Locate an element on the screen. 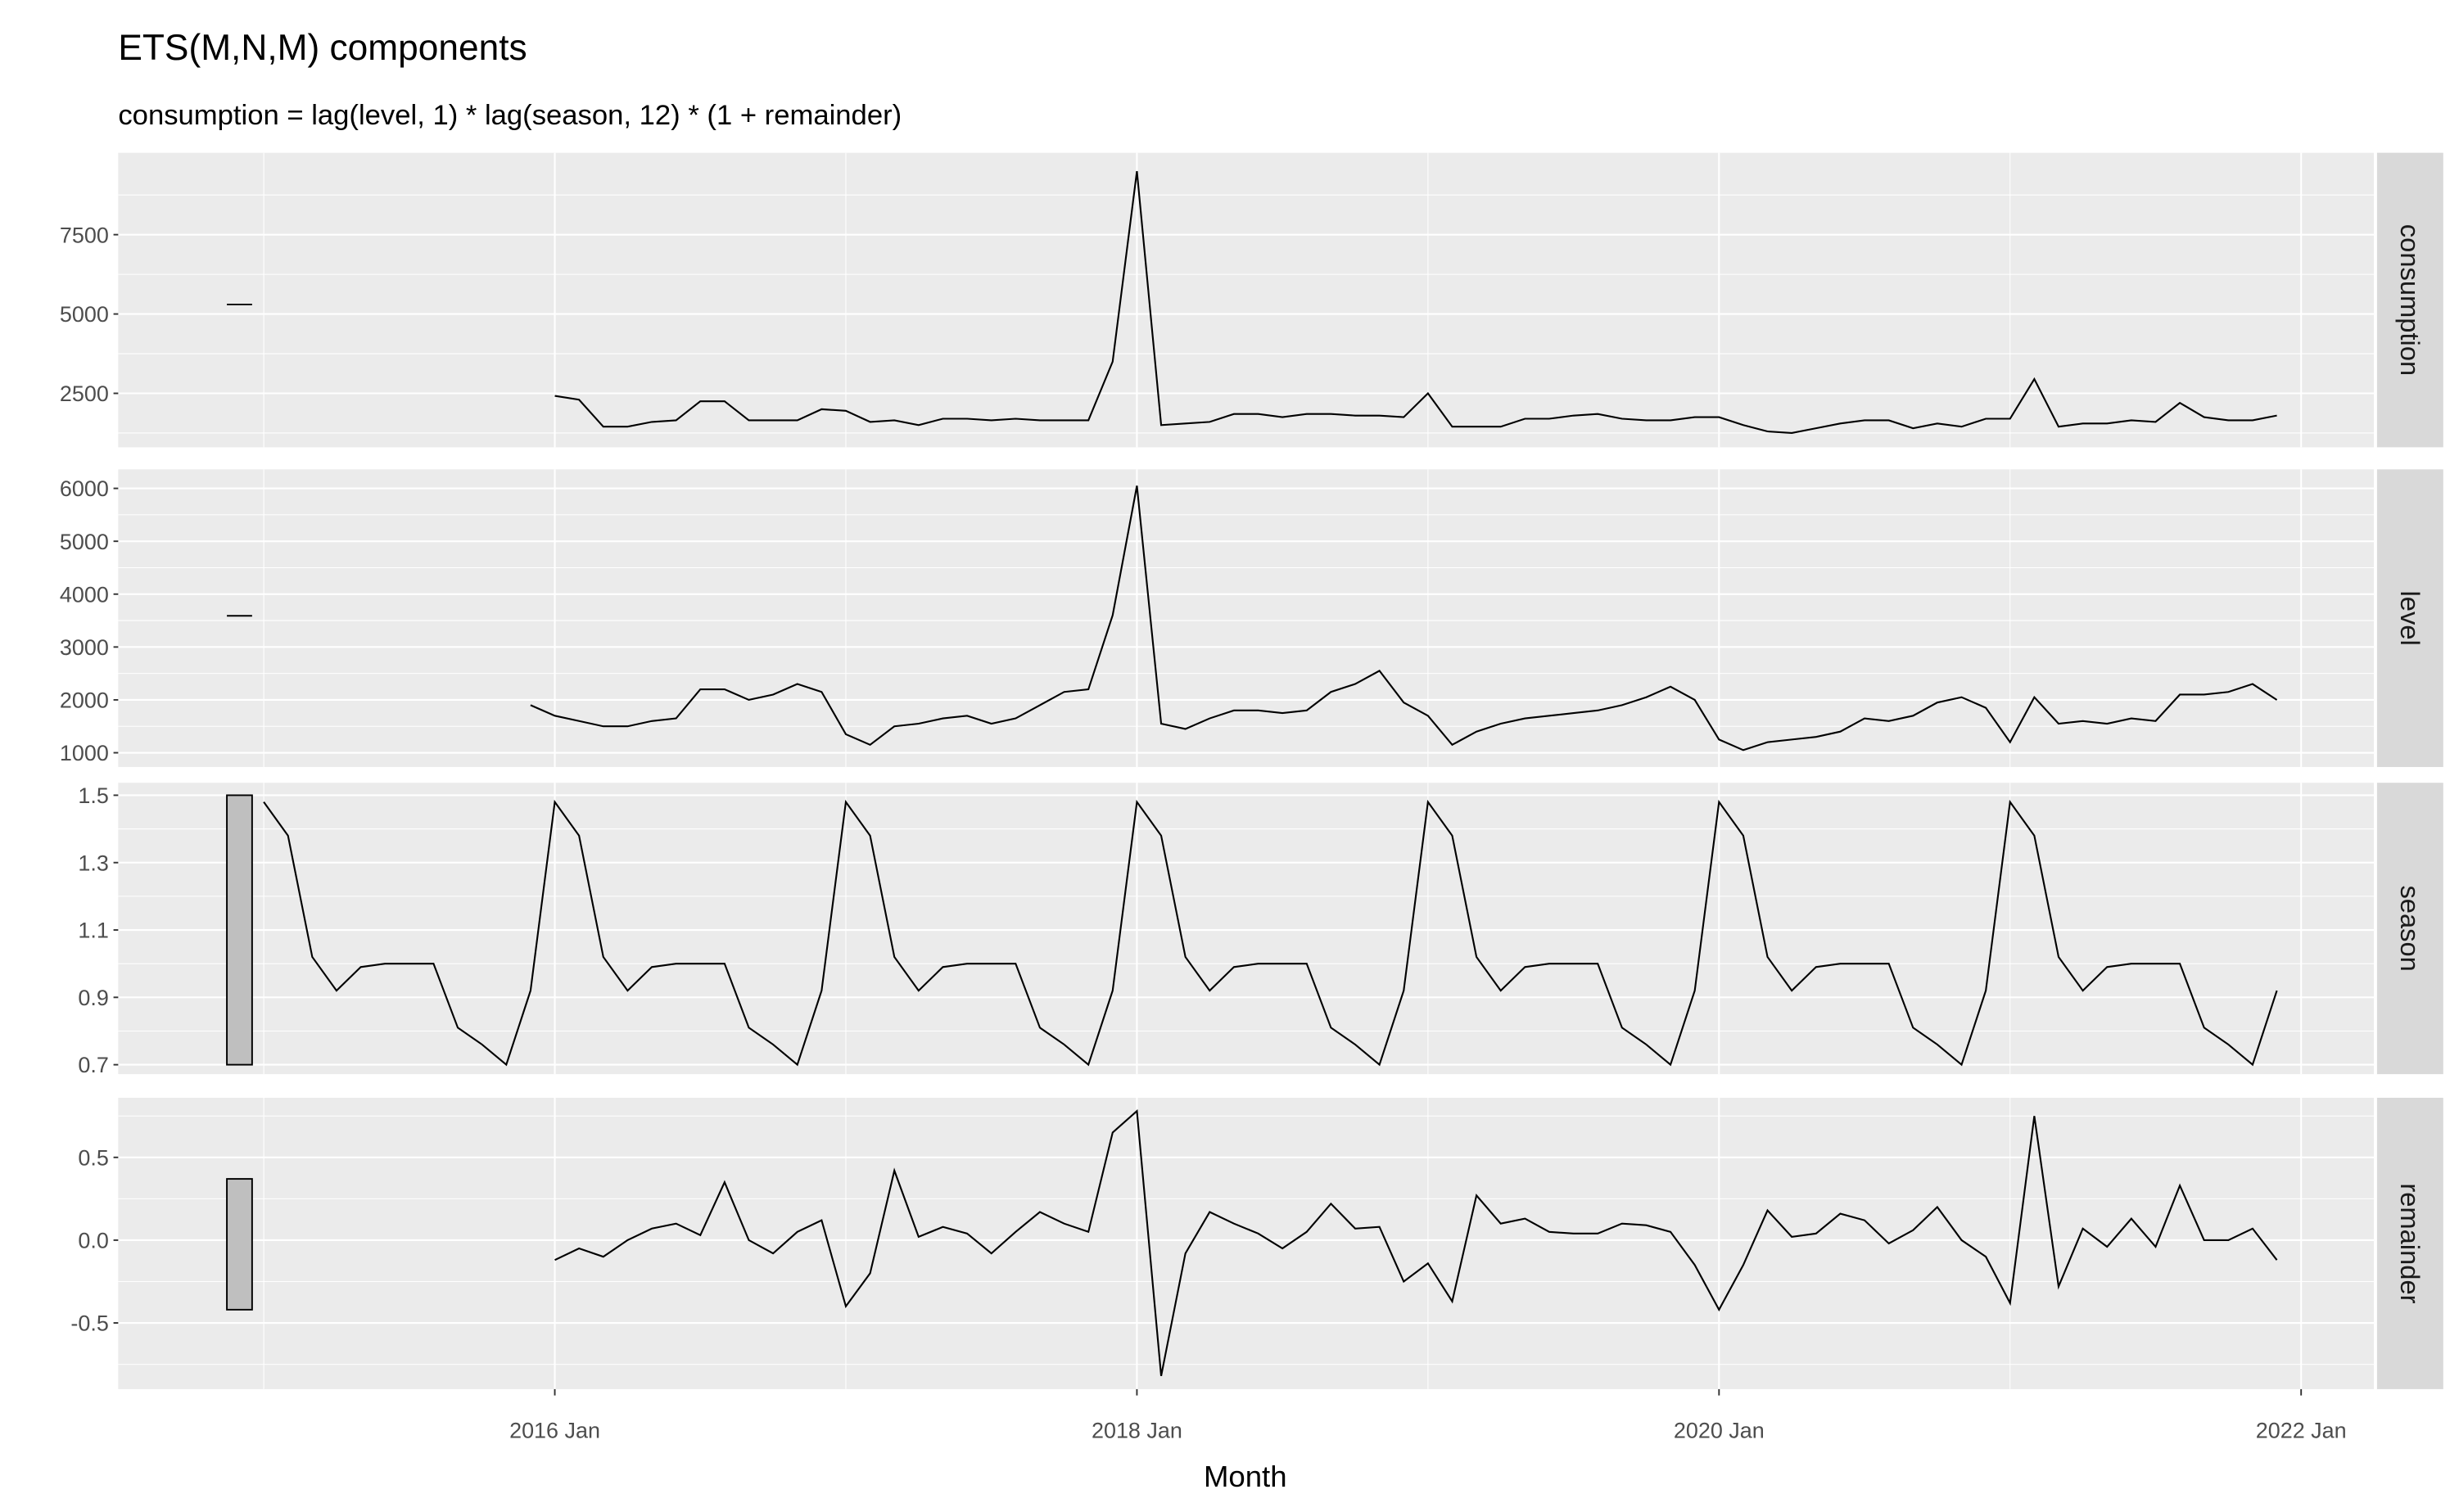 The image size is (2459, 1512). y-tick-label: 6000 is located at coordinates (84, 489).